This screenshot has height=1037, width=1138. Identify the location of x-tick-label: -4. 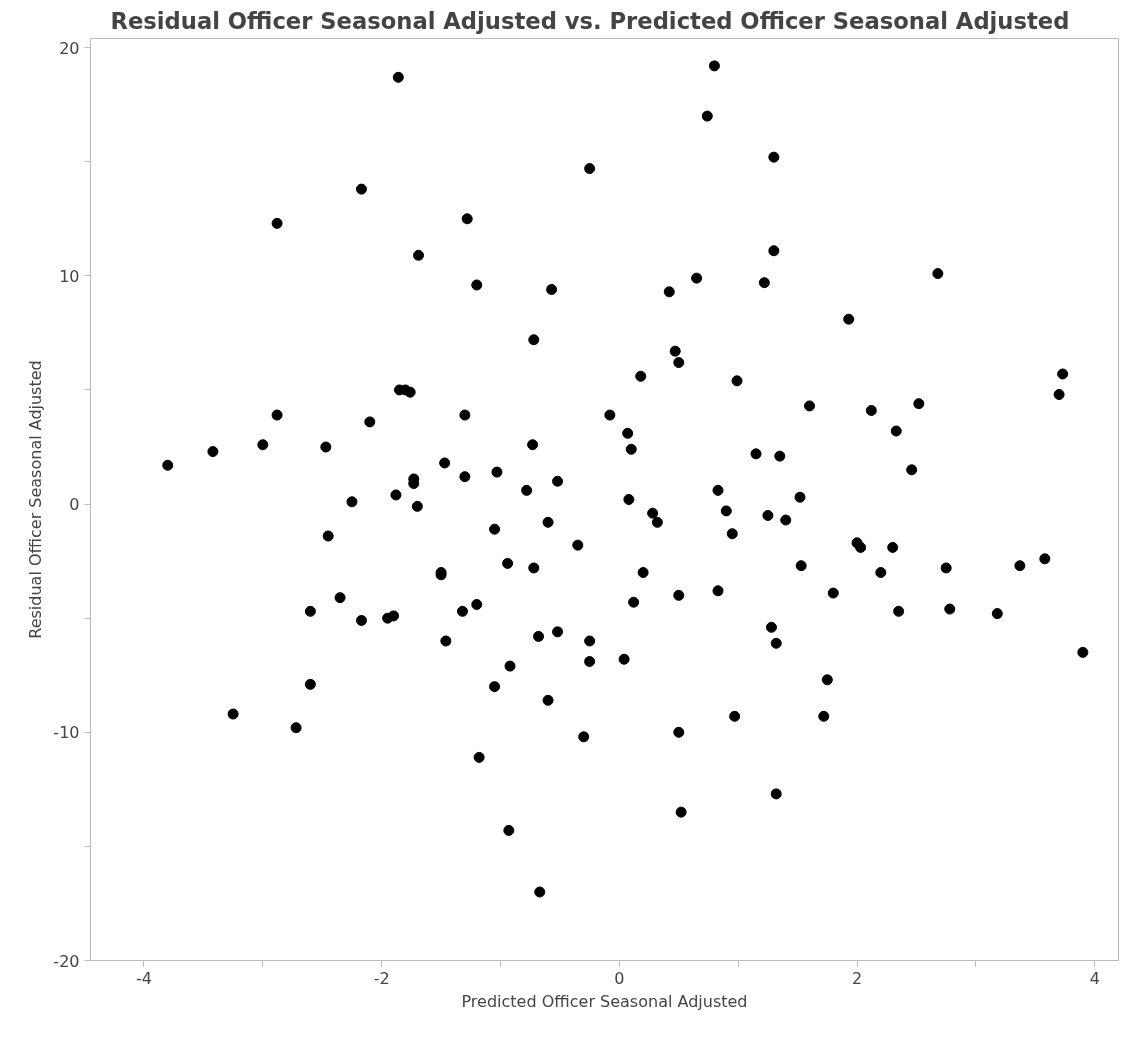
(144, 978).